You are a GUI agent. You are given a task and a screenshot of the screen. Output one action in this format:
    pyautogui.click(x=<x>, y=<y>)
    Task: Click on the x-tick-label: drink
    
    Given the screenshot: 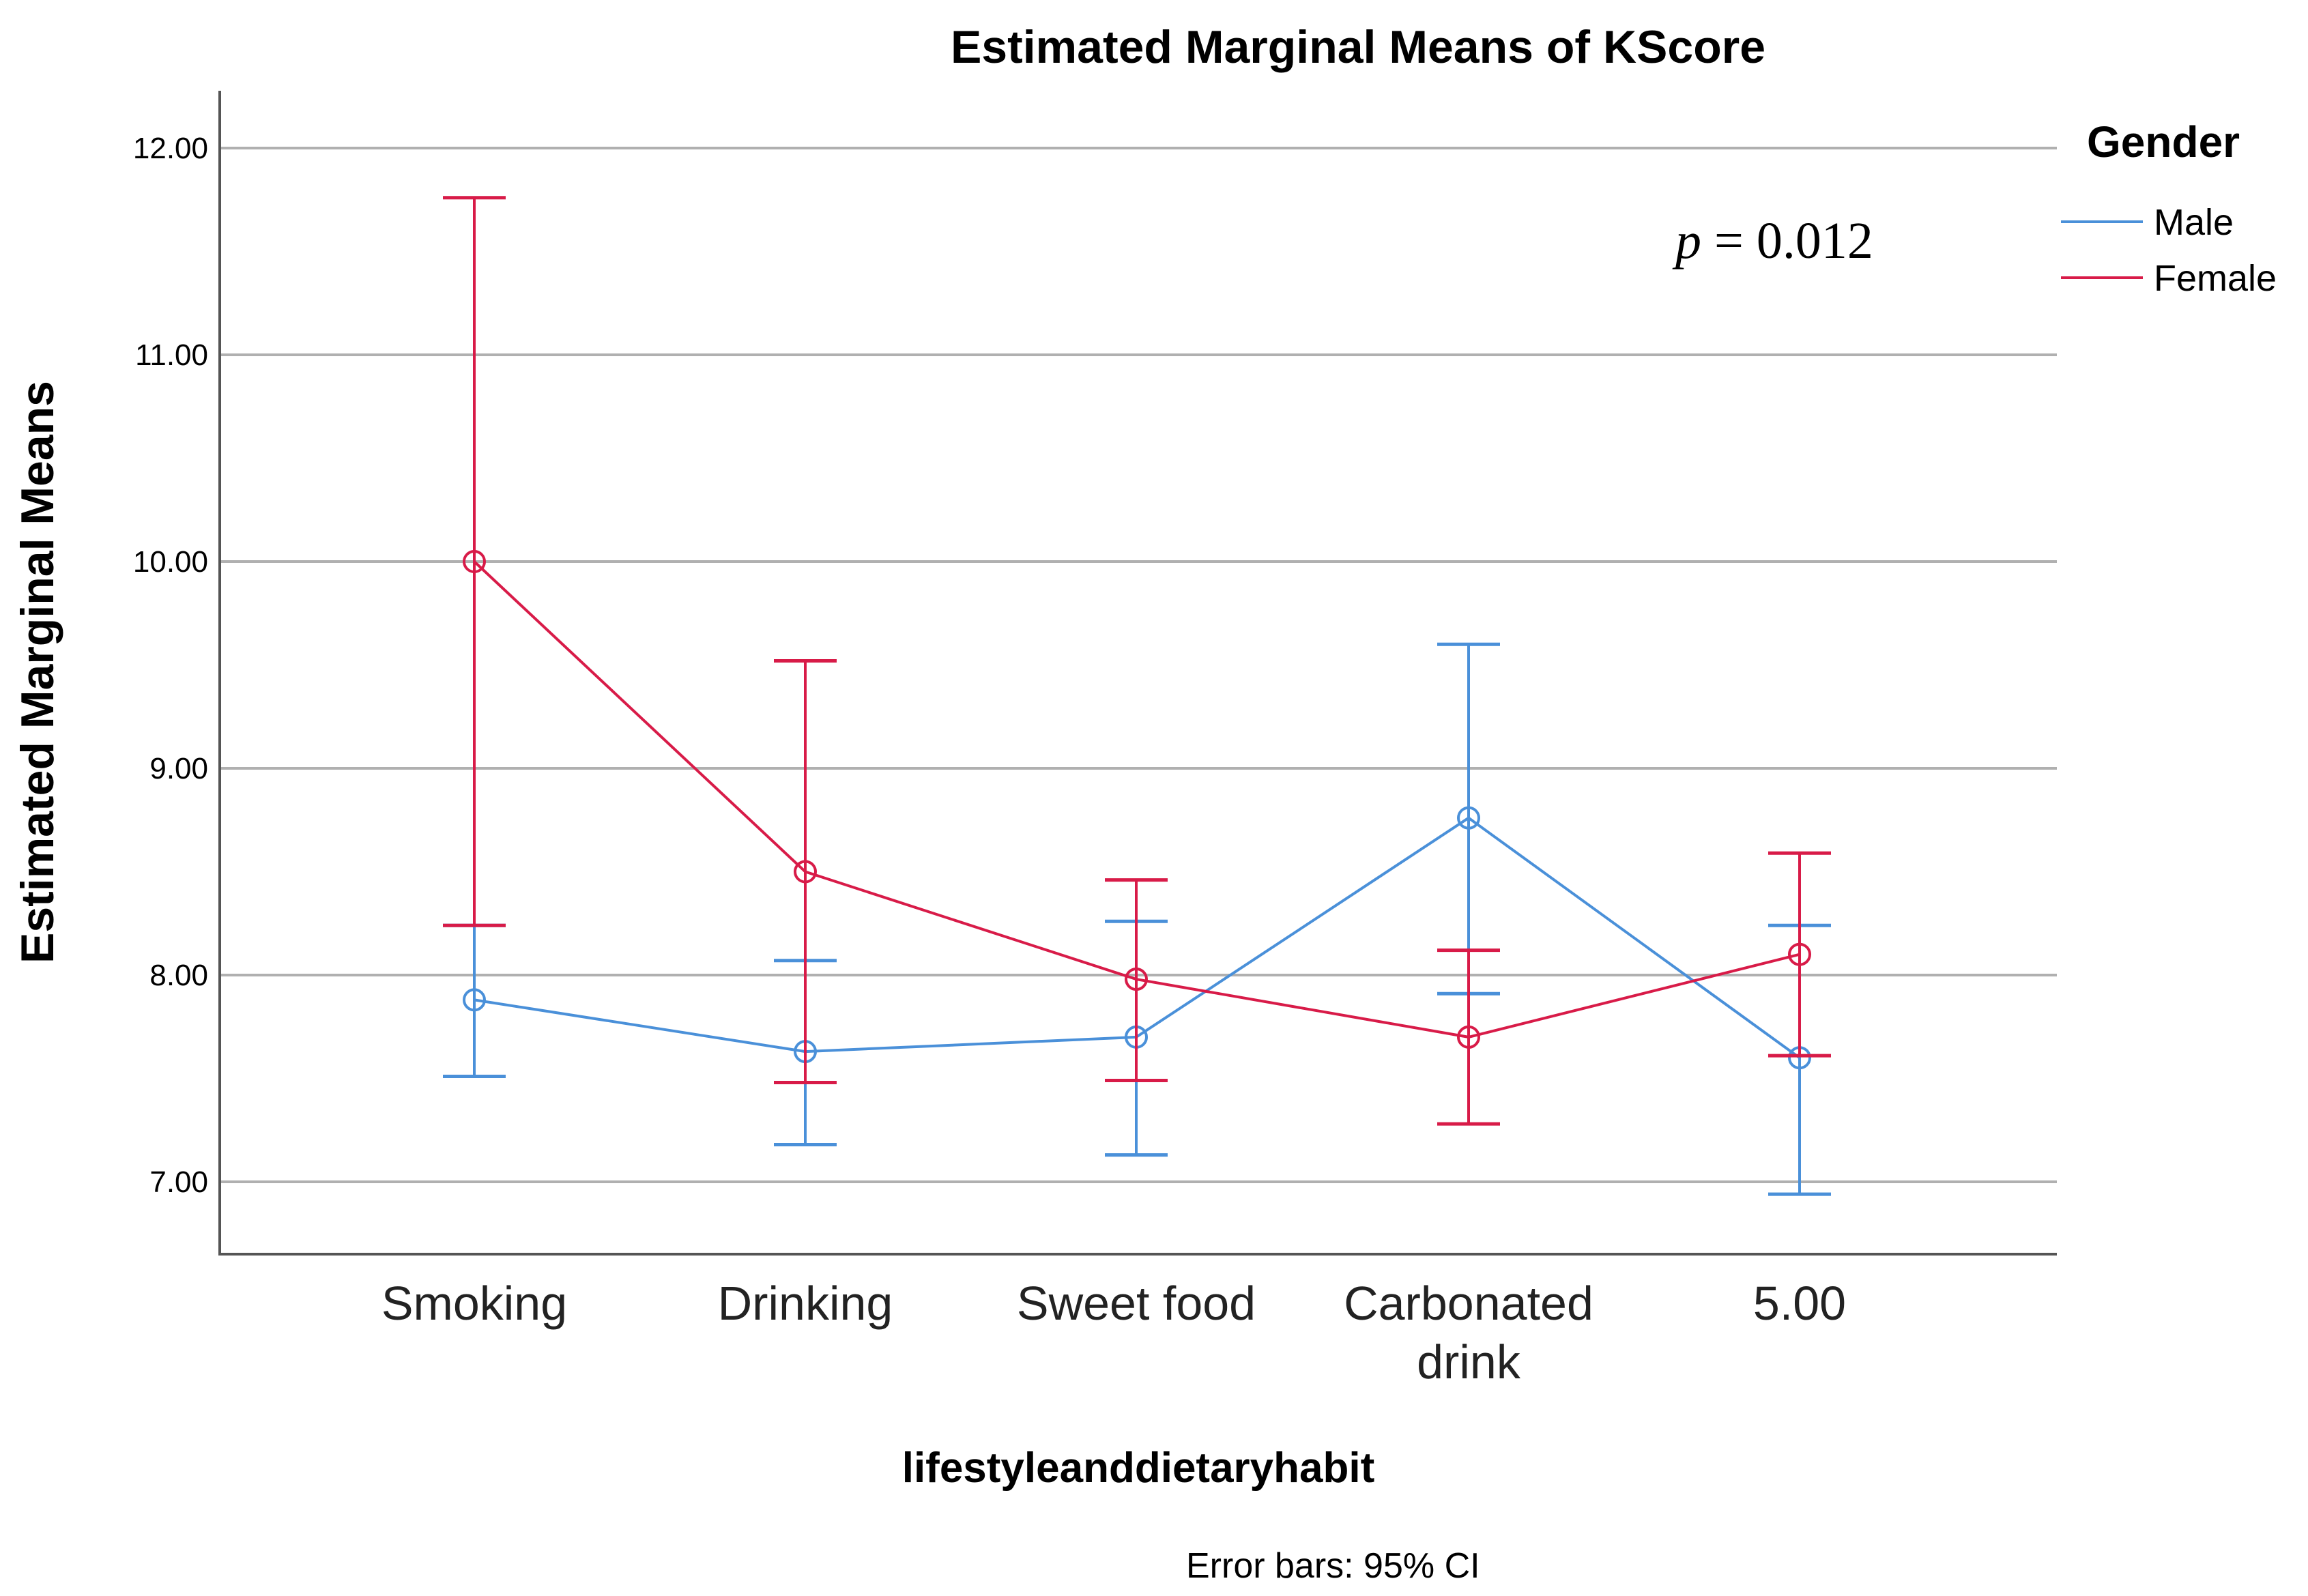 What is the action you would take?
    pyautogui.click(x=1469, y=1362)
    